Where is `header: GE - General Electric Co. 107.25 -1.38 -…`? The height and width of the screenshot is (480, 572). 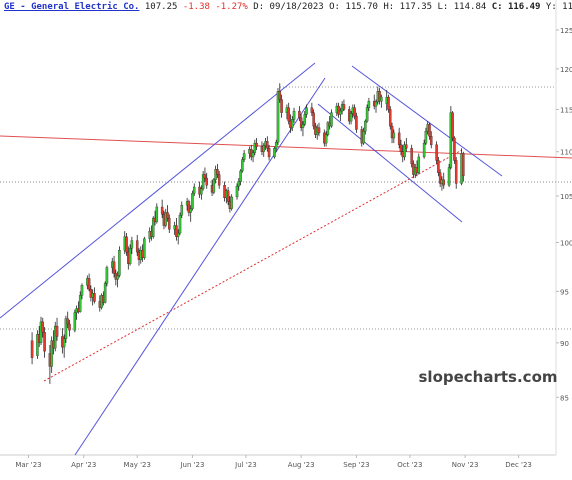
header: GE - General Electric Co. 107.25 -1.38 -… is located at coordinates (288, 7).